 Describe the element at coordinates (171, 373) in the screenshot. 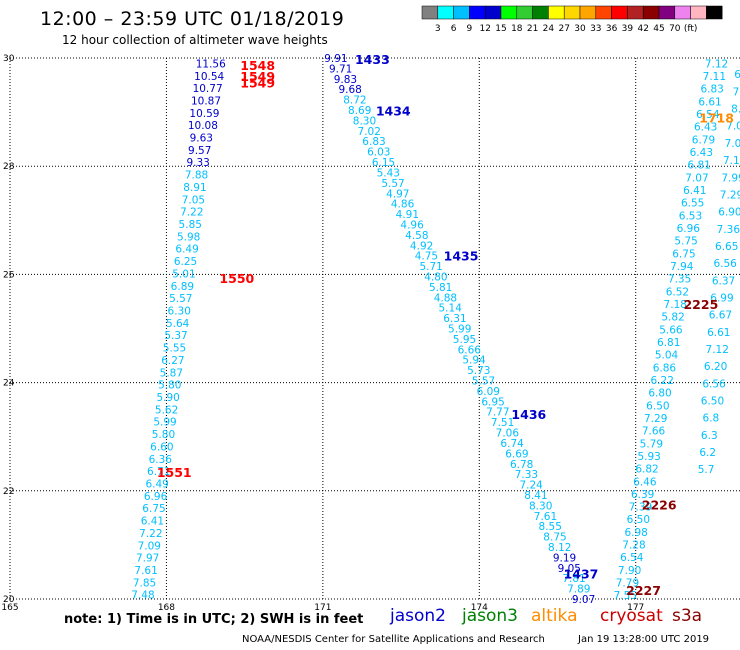

I see `wave-height-value: 5.87` at that location.